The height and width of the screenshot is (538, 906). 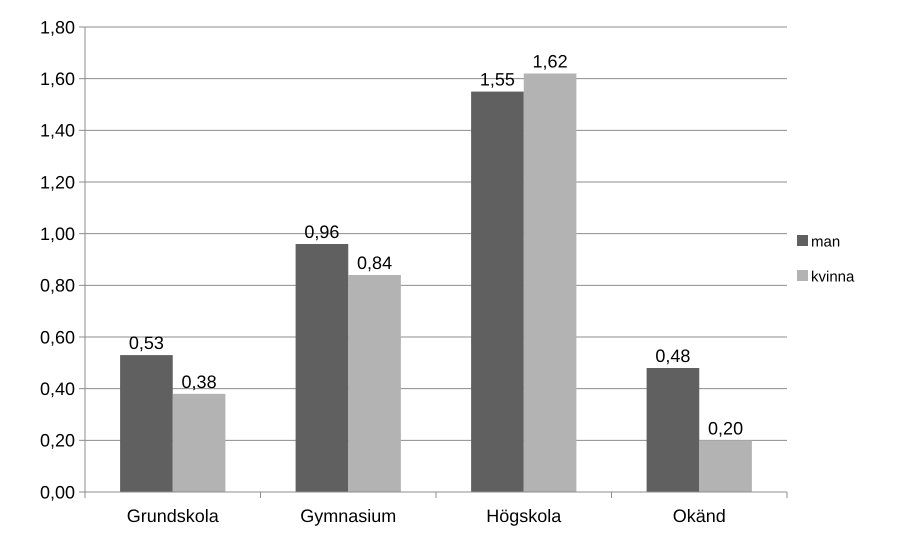 I want to click on data-label: 0,96, so click(x=322, y=232).